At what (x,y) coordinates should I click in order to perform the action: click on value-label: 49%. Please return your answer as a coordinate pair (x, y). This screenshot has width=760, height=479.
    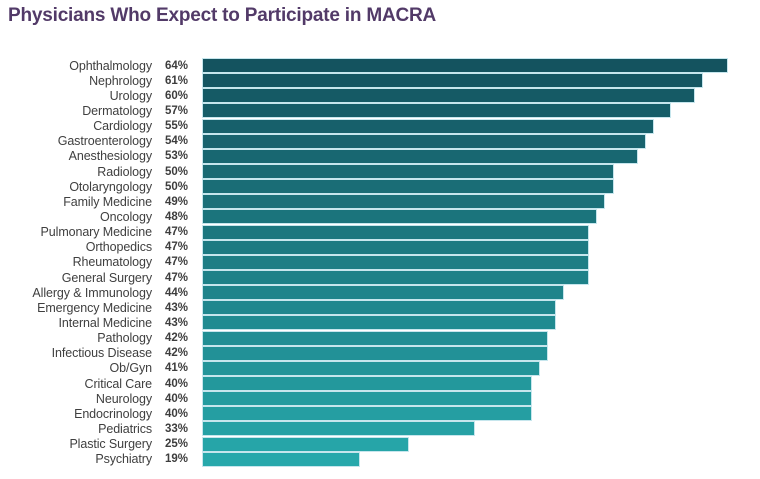
    Looking at the image, I should click on (177, 201).